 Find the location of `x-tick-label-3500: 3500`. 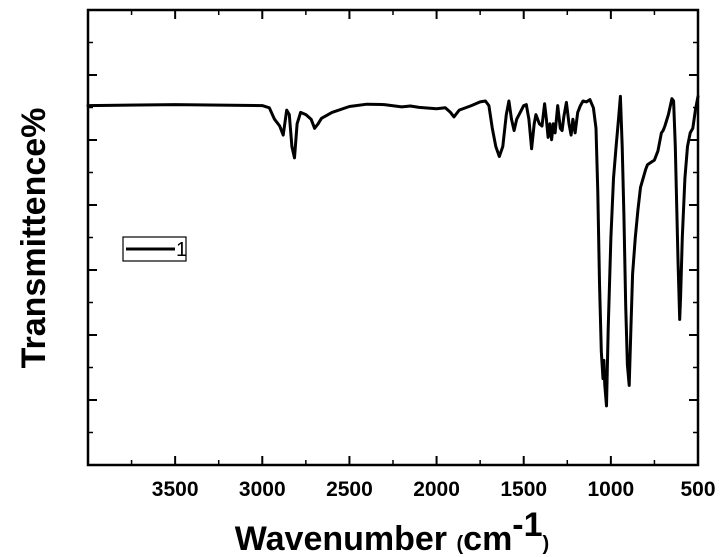

x-tick-label-3500: 3500 is located at coordinates (175, 489).